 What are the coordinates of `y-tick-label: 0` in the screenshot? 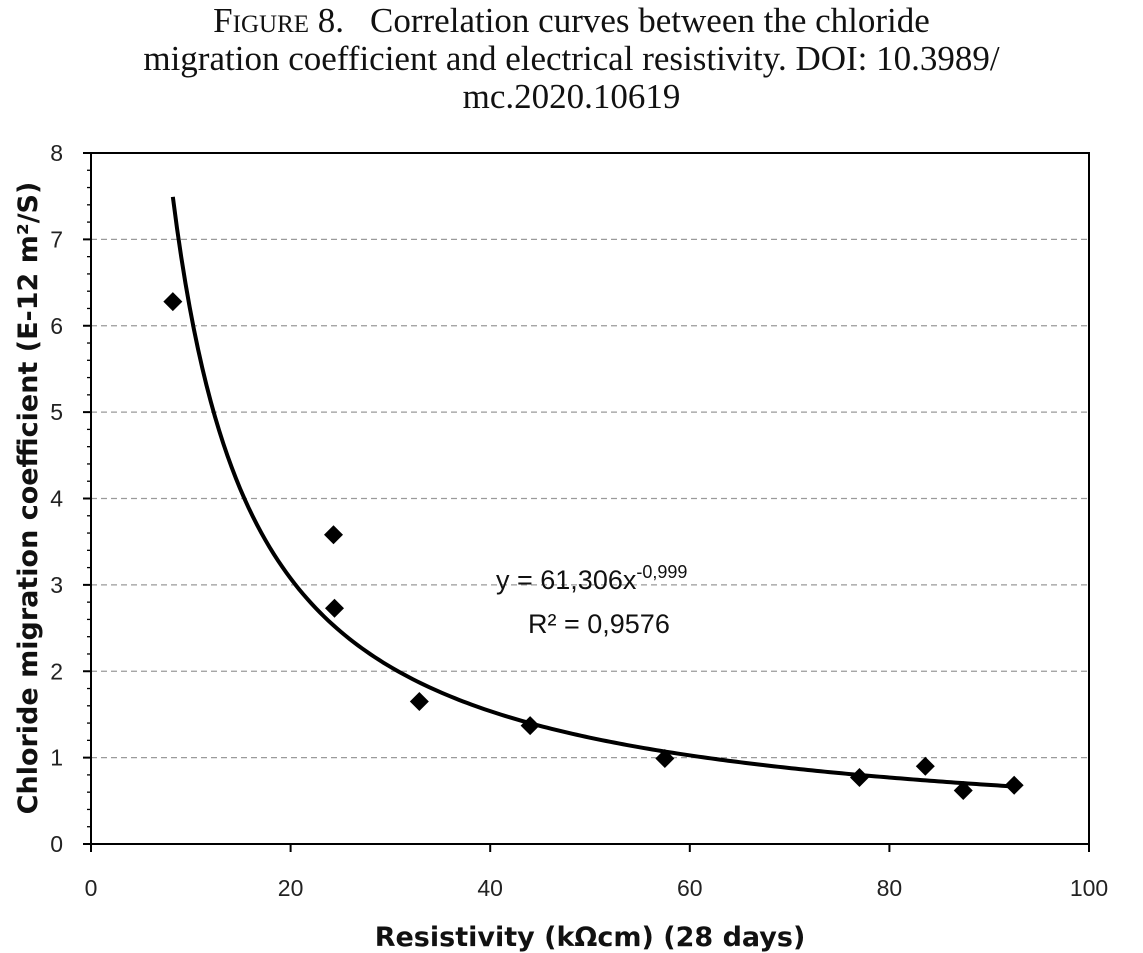 It's located at (56, 844).